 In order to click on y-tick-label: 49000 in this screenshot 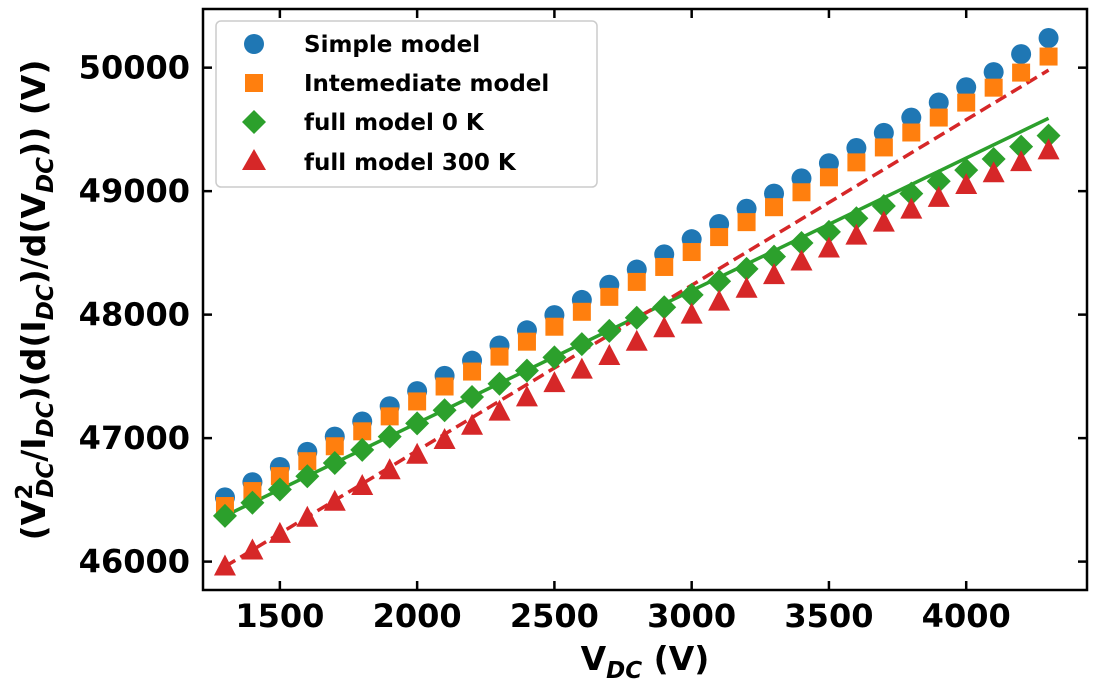, I will do `click(134, 191)`.